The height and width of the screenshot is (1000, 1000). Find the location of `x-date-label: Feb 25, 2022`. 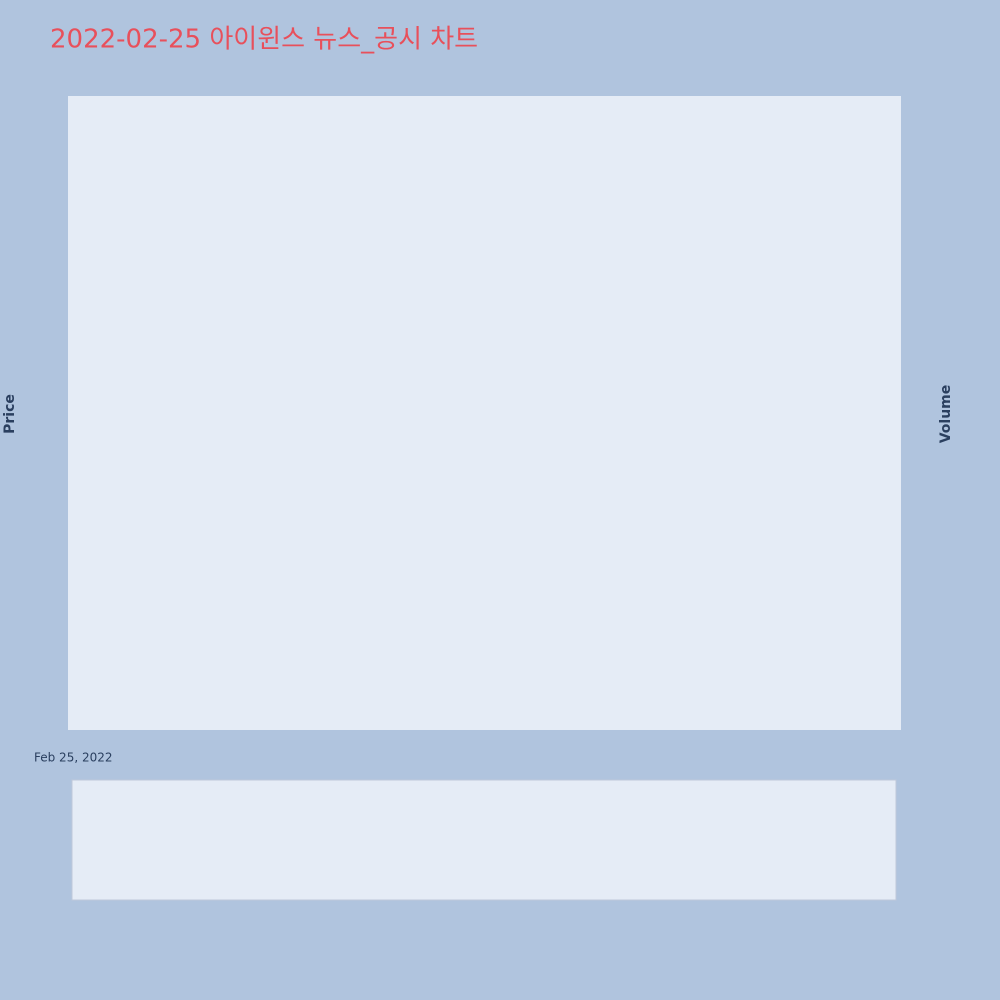

x-date-label: Feb 25, 2022 is located at coordinates (73, 758).